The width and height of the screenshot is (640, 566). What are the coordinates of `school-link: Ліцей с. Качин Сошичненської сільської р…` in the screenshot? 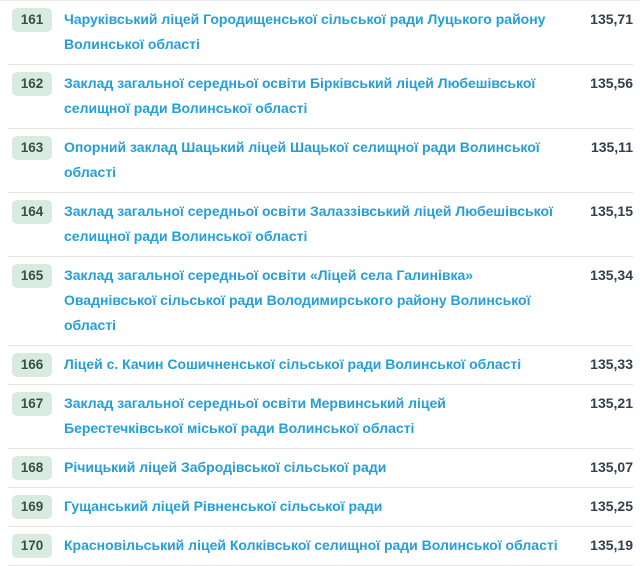 It's located at (293, 364).